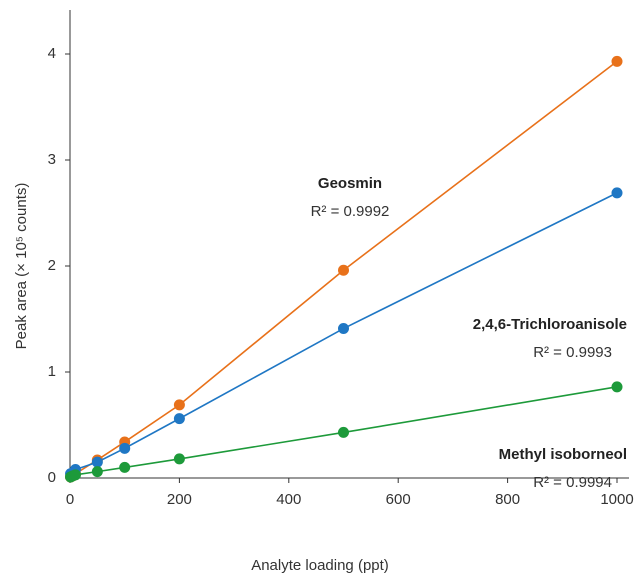 This screenshot has height=582, width=637. I want to click on y-tick-label: 1, so click(52, 371).